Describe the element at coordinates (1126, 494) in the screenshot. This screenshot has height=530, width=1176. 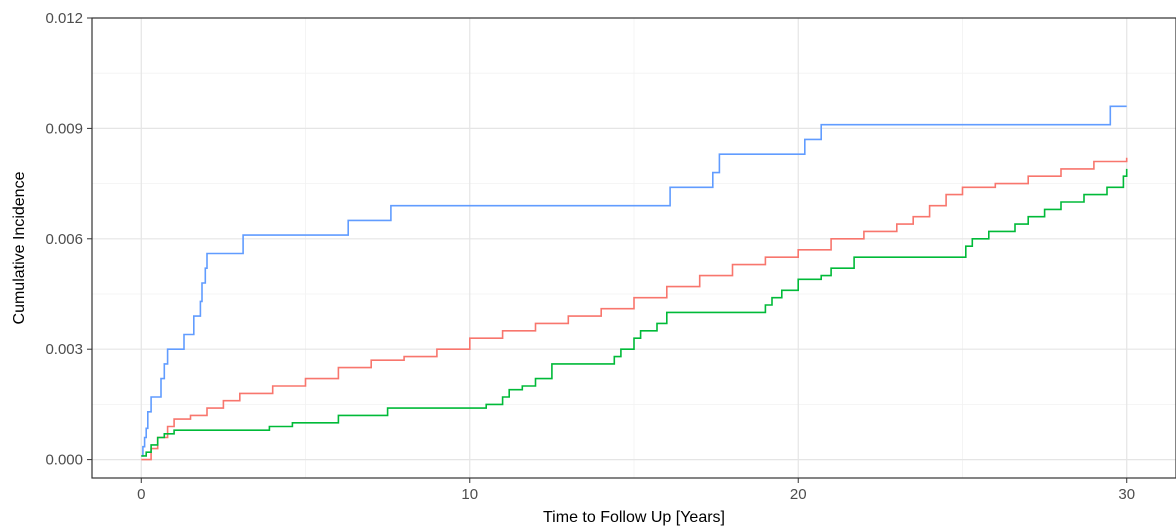
I see `x-tick-label: 30` at that location.